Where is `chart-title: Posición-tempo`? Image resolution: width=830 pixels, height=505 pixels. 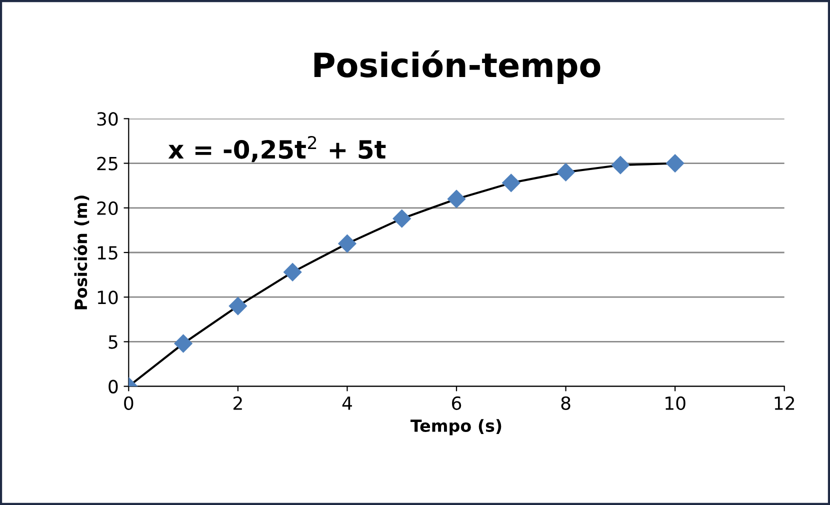 chart-title: Posición-tempo is located at coordinates (457, 67).